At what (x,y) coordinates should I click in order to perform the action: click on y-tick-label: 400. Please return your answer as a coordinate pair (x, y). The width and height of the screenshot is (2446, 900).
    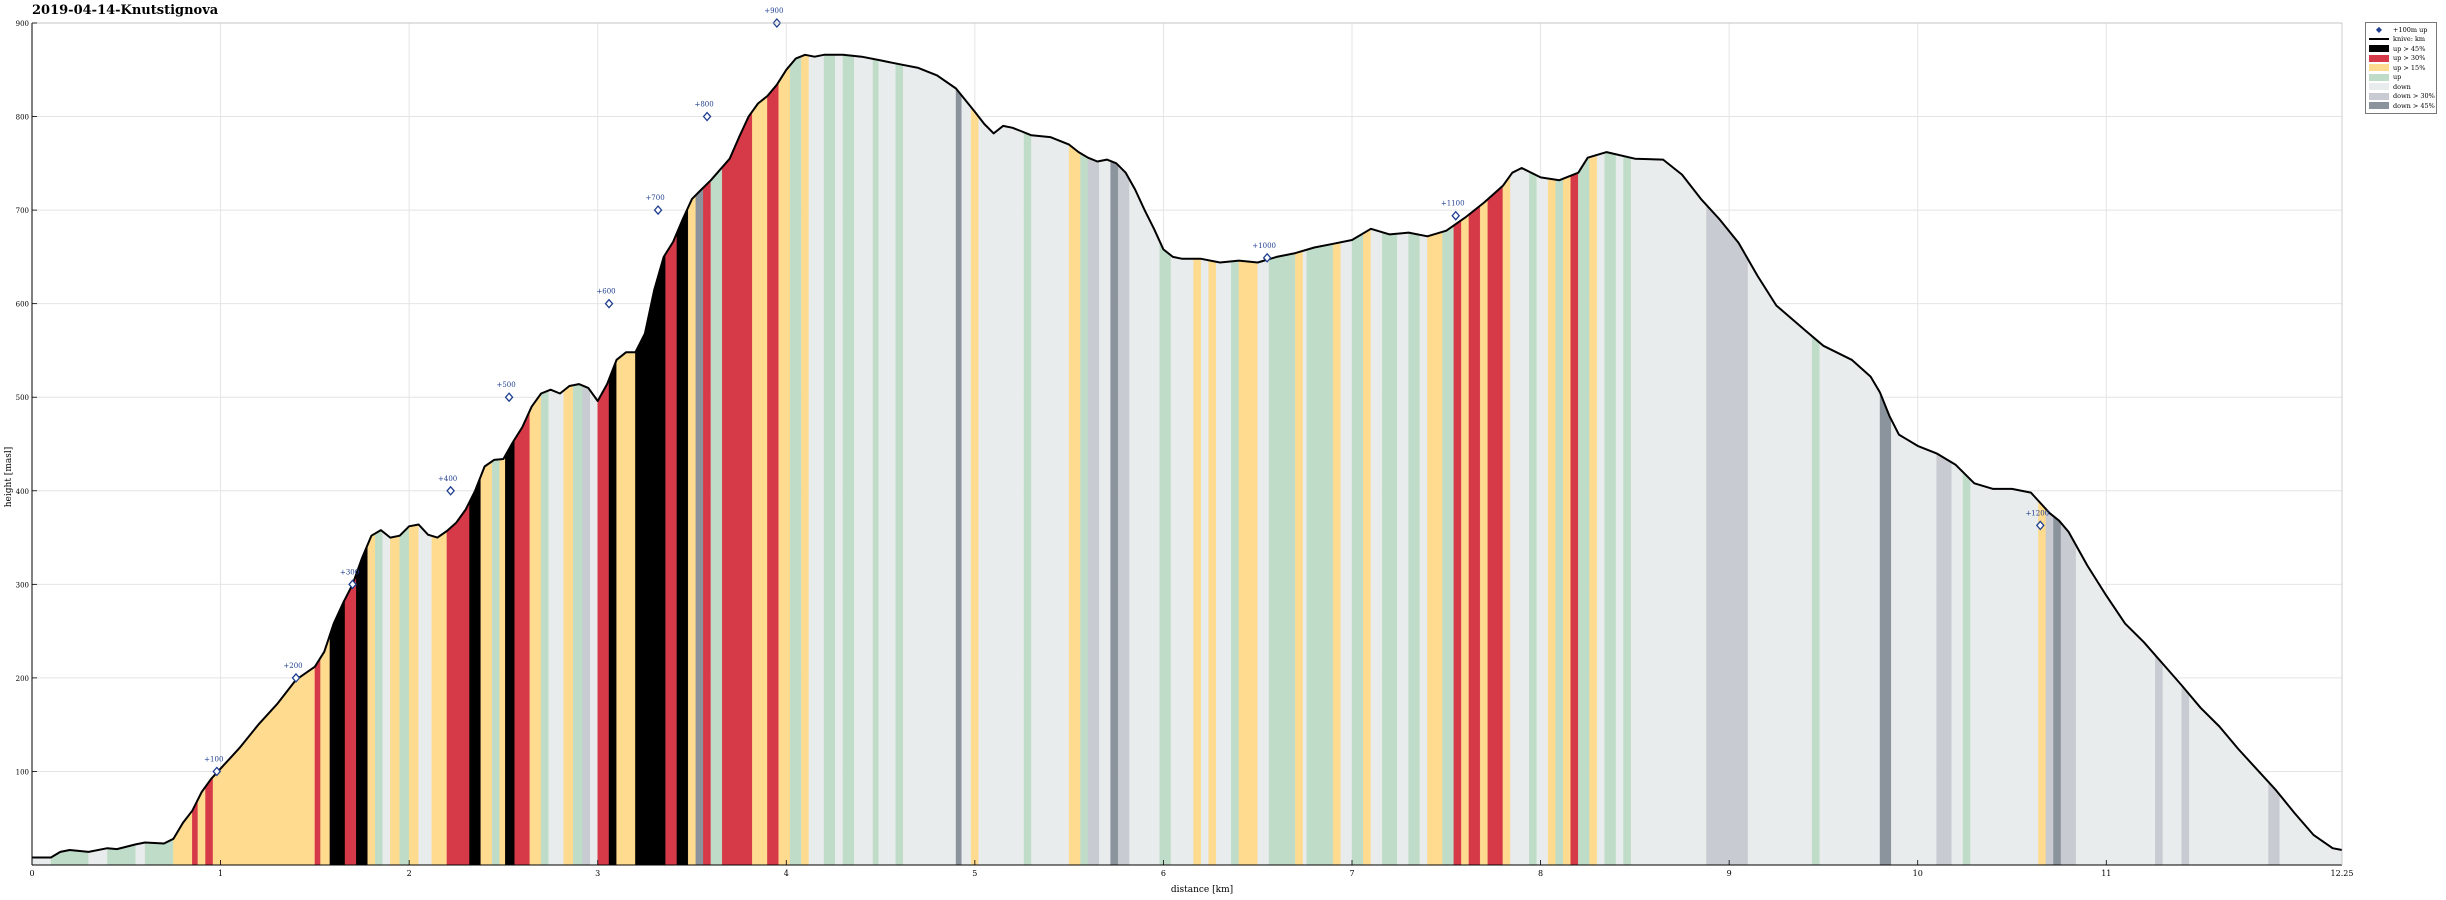
    Looking at the image, I should click on (22, 492).